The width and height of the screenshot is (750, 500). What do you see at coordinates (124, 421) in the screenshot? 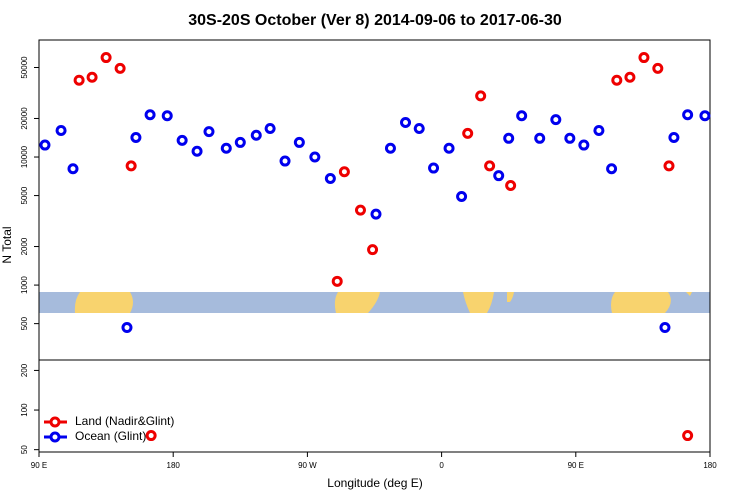
I see `legend-label: Land (Nadir&Glint)` at bounding box center [124, 421].